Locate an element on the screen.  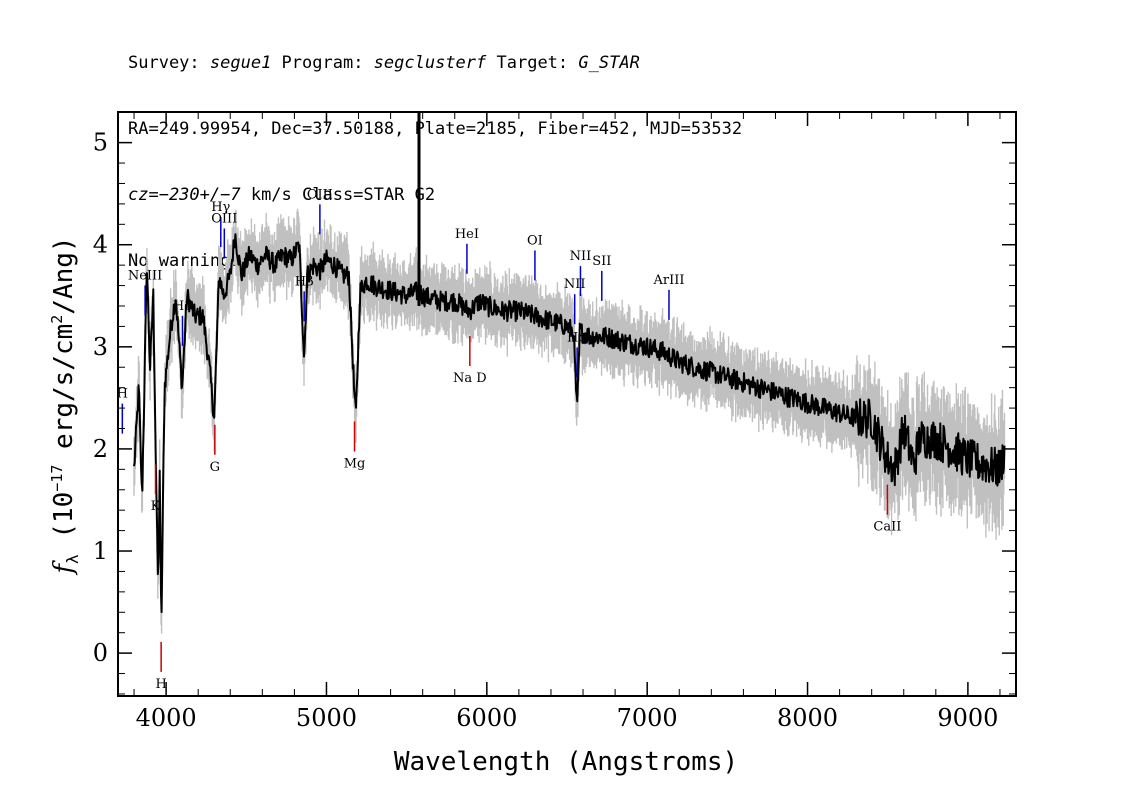
y-axis-title-post: /Ang) is located at coordinates (64, 275).